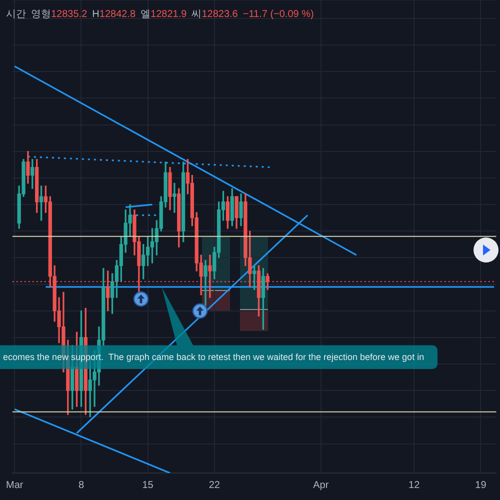  What do you see at coordinates (481, 485) in the screenshot?
I see `x-tick-label: 19` at bounding box center [481, 485].